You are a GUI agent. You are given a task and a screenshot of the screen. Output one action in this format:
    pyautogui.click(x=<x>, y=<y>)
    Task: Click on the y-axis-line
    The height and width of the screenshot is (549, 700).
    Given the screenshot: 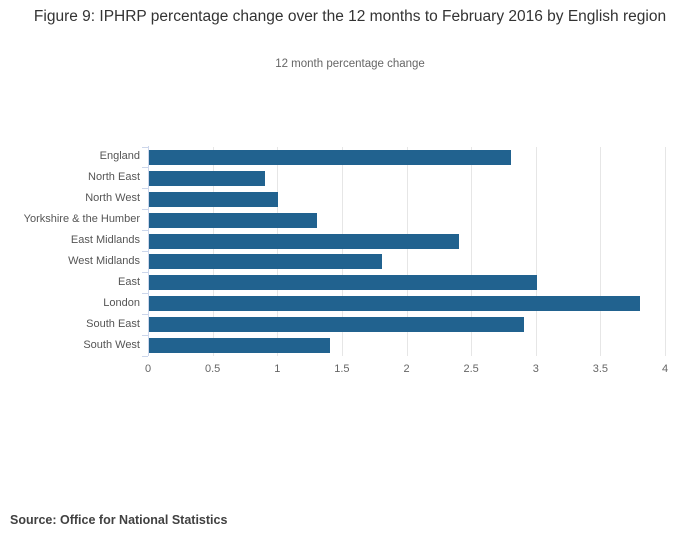 What is the action you would take?
    pyautogui.click(x=148, y=251)
    